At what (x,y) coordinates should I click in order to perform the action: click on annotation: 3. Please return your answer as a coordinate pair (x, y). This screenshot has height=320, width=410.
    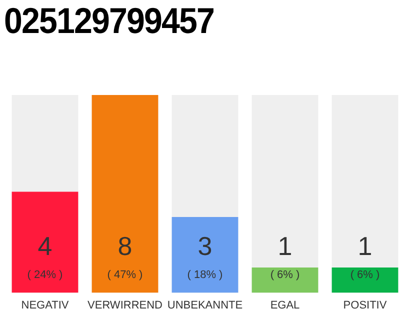
    Looking at the image, I should click on (205, 245).